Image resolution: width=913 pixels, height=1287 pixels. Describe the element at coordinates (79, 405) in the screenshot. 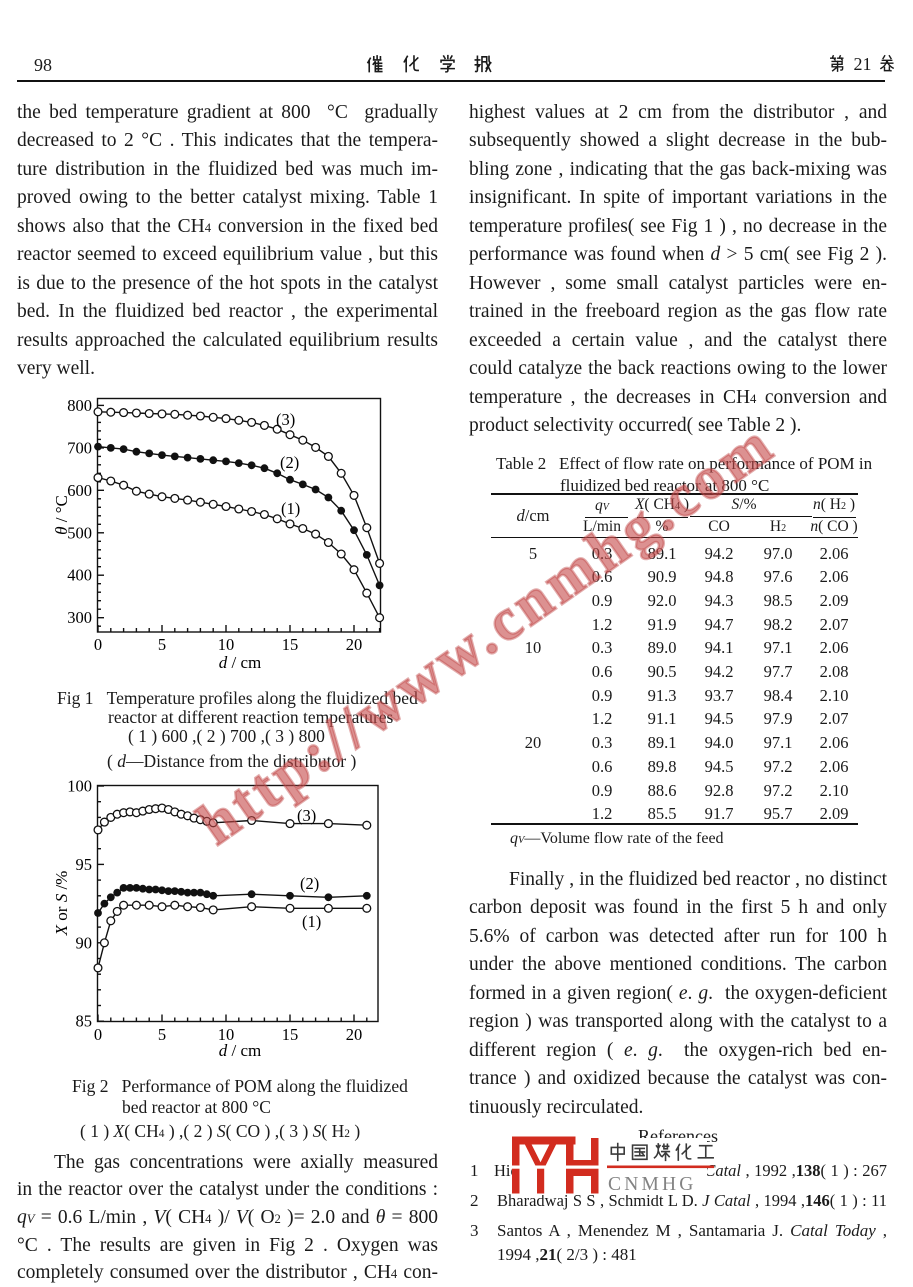

I see `svg-text: 800` at that location.